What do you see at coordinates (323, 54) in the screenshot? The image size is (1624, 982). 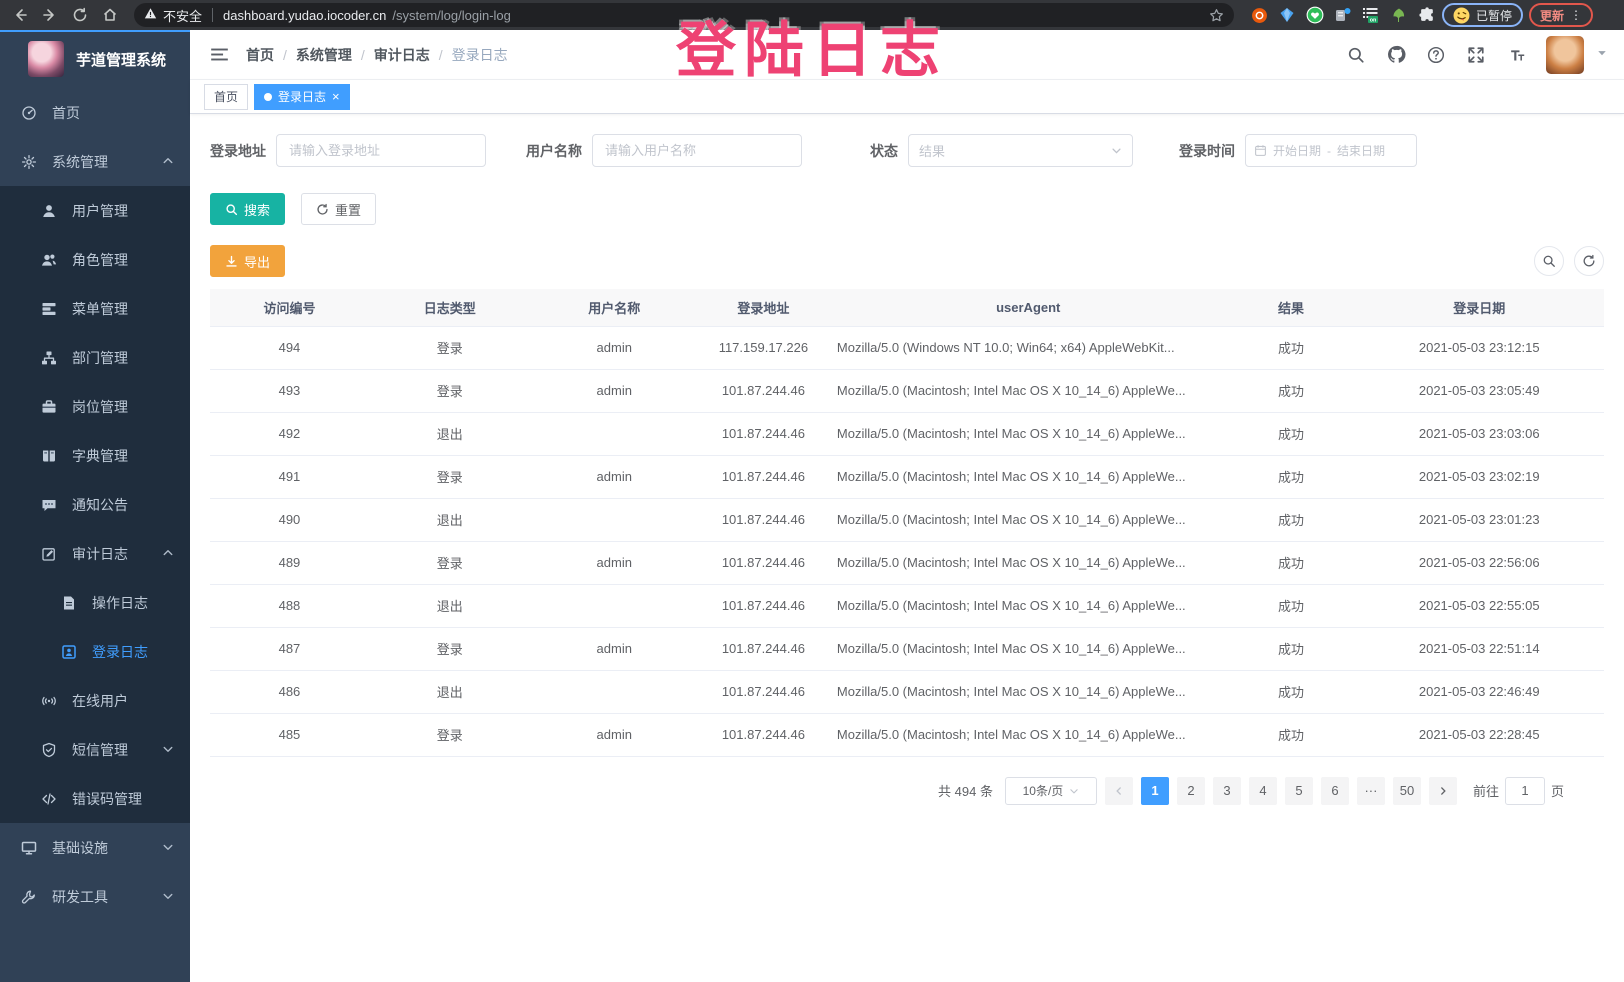 I see `breadcrumb-item-1: 系统管理` at bounding box center [323, 54].